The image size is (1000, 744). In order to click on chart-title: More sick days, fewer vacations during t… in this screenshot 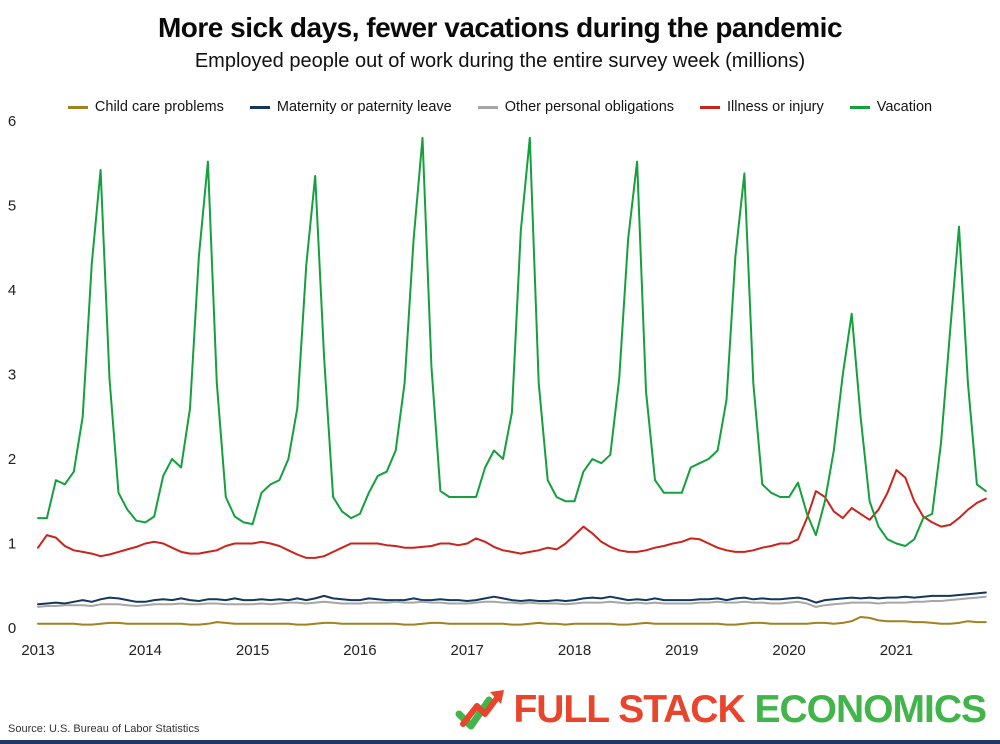, I will do `click(500, 27)`.